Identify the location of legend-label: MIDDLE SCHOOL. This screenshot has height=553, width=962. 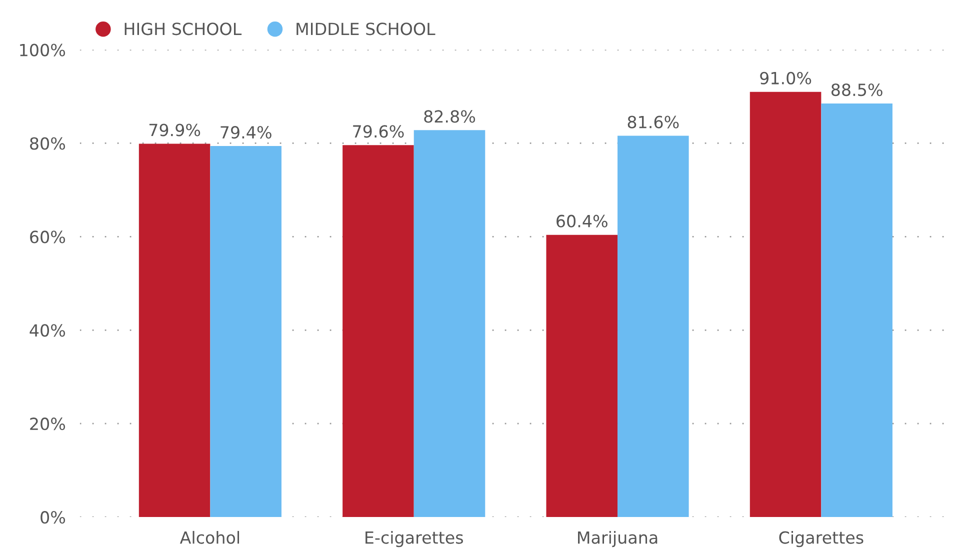
(366, 29).